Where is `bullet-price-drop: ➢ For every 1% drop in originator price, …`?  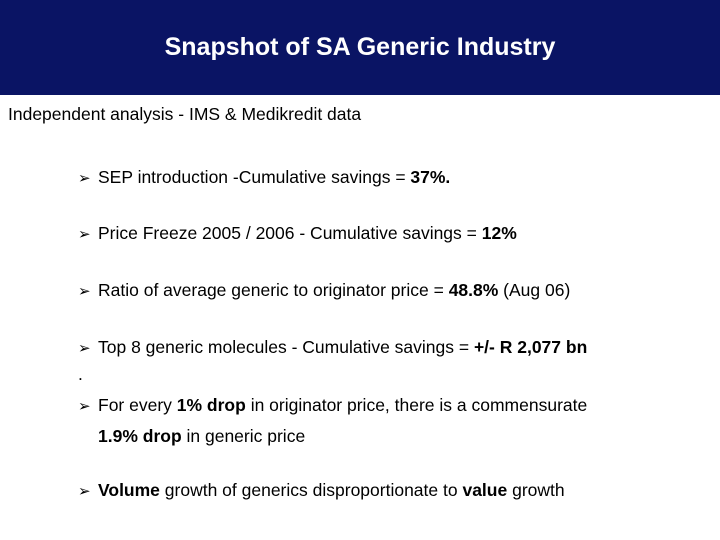
bullet-price-drop: ➢ For every 1% drop in originator price, … is located at coordinates (332, 420).